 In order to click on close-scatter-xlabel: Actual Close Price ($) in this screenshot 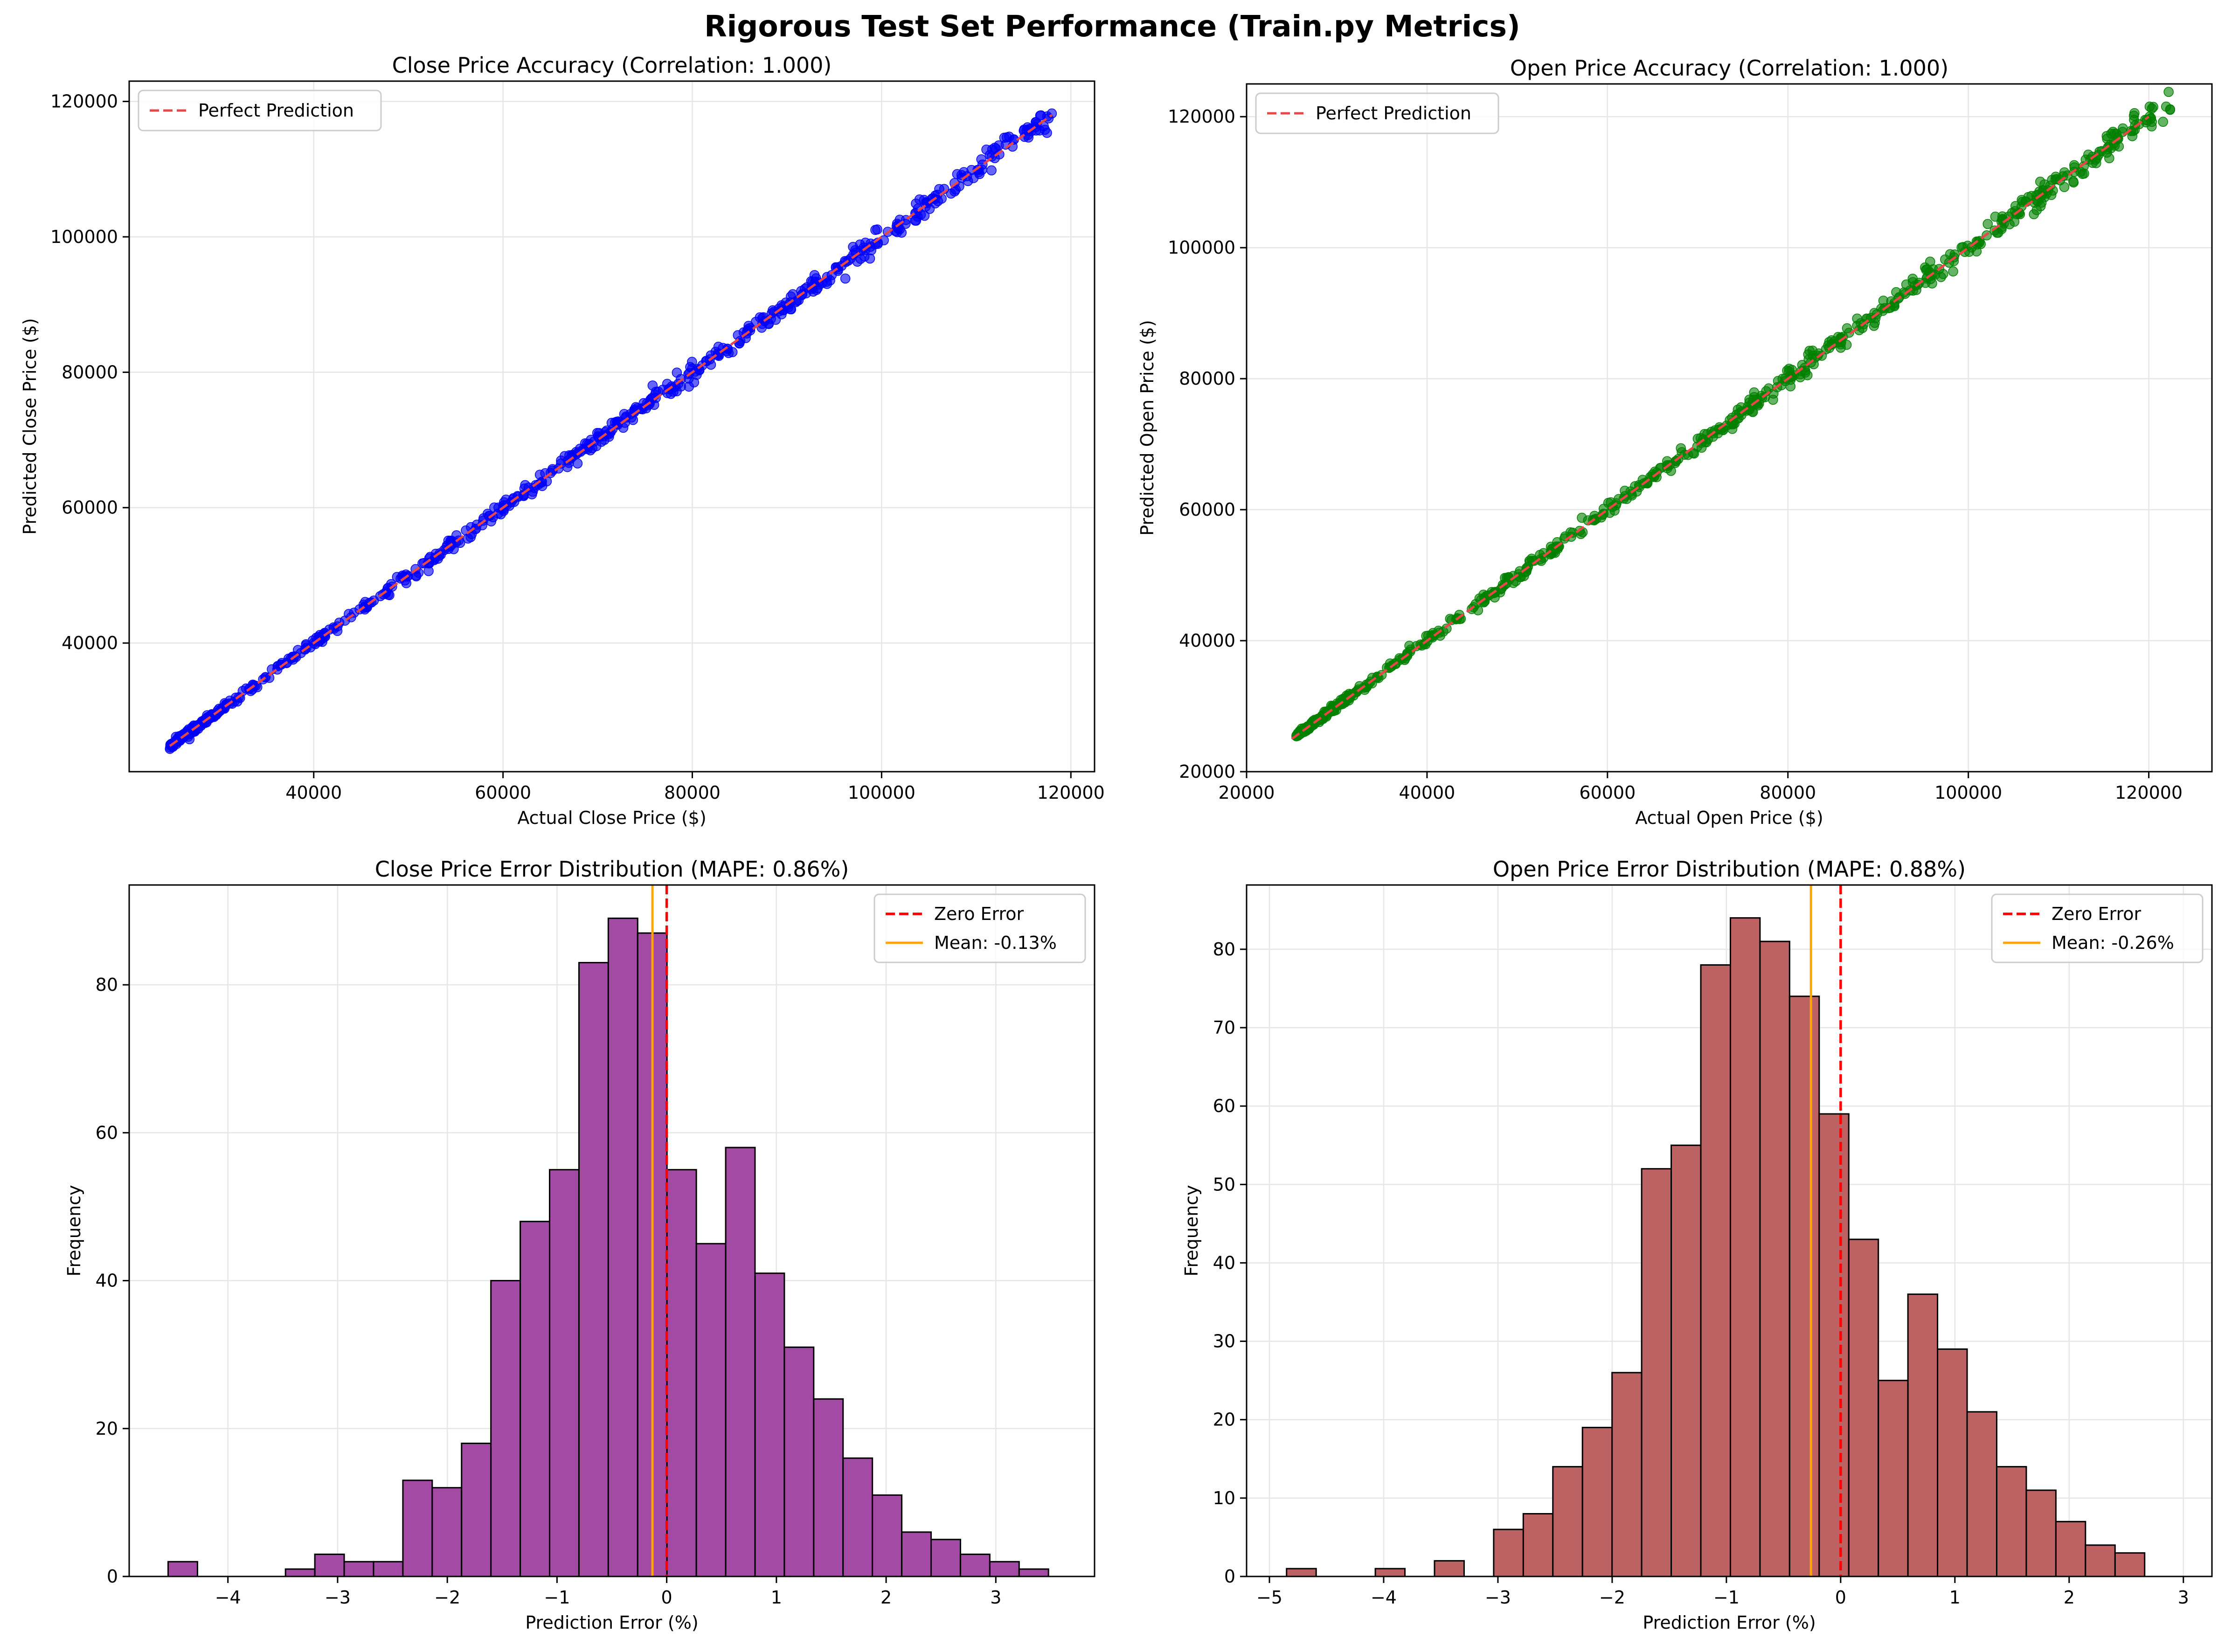, I will do `click(611, 818)`.